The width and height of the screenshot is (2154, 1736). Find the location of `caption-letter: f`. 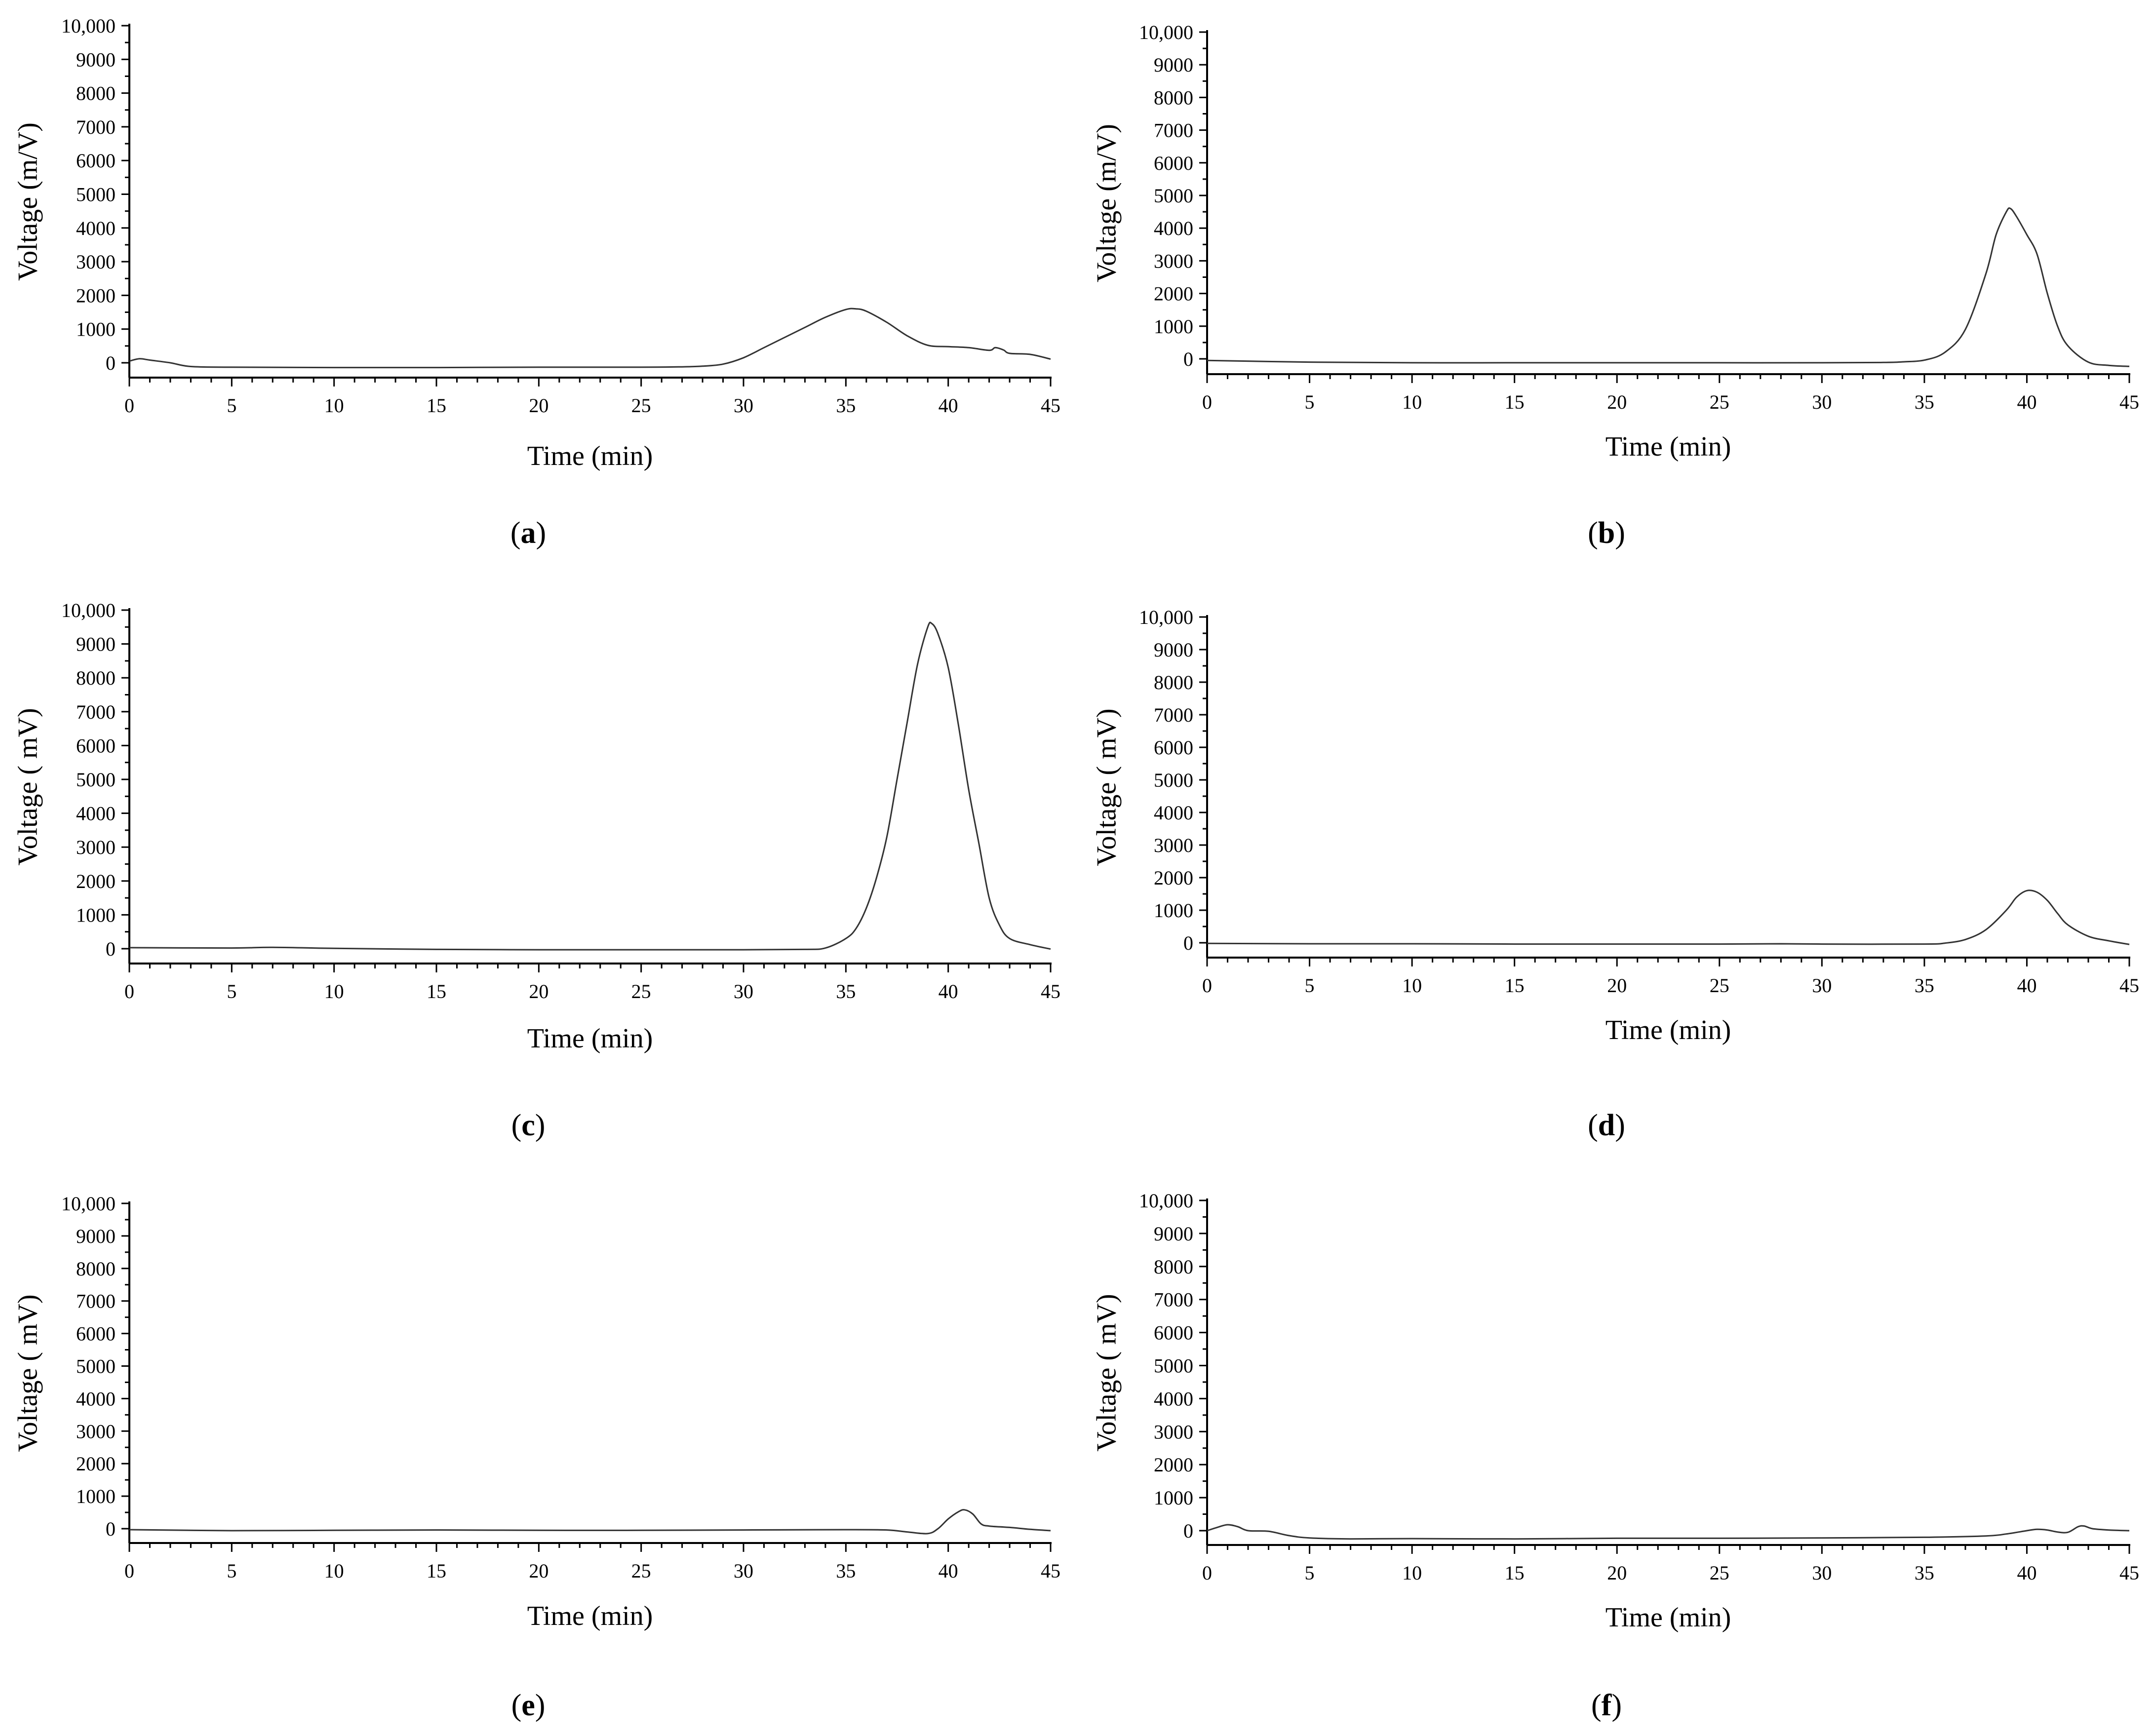

caption-letter: f is located at coordinates (1607, 1705).